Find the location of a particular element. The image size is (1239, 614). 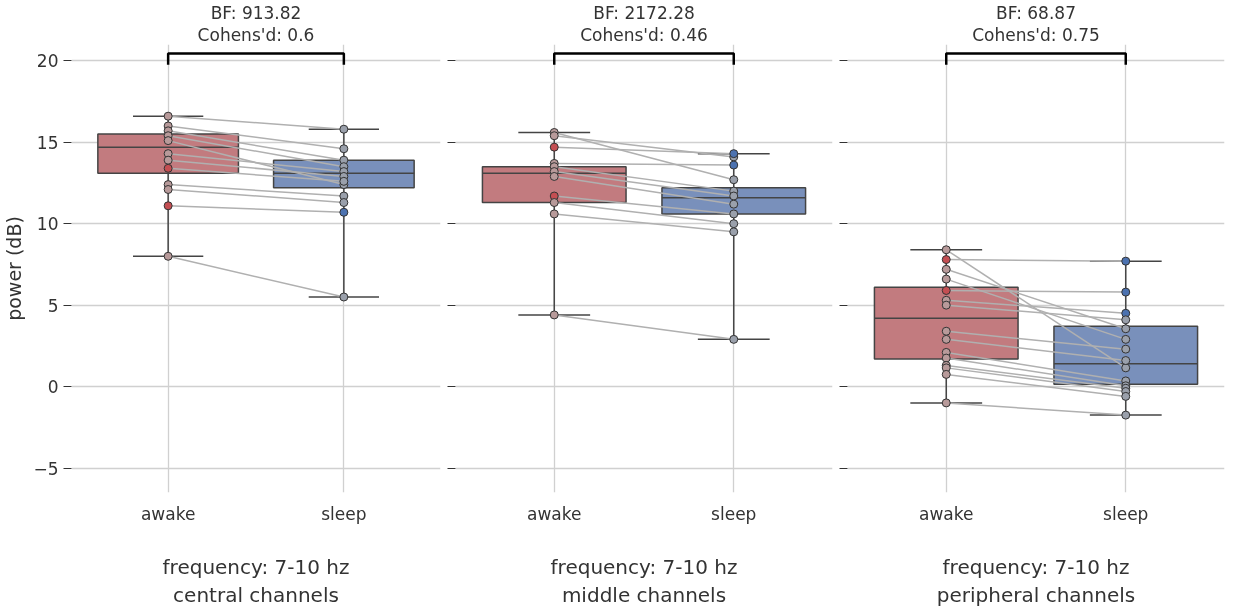

annotation: Cohens'd: 0.6 is located at coordinates (256, 34).